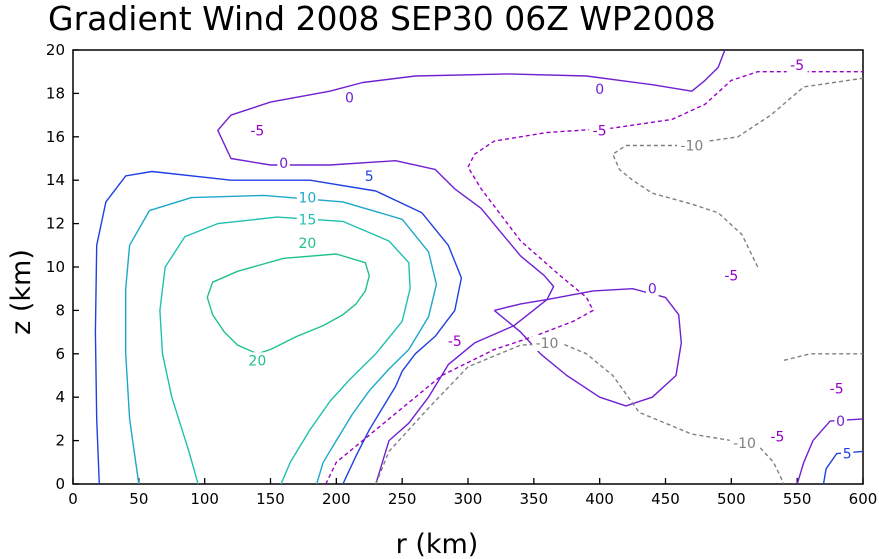 The width and height of the screenshot is (879, 559). I want to click on x-tick-label: 200, so click(336, 499).